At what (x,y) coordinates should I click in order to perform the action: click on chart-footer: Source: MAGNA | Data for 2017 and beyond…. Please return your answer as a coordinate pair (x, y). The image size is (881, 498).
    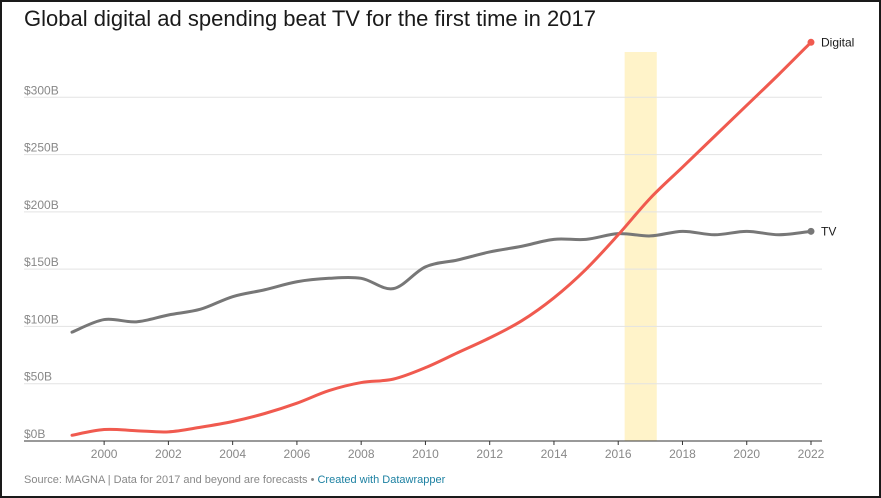
    Looking at the image, I should click on (234, 480).